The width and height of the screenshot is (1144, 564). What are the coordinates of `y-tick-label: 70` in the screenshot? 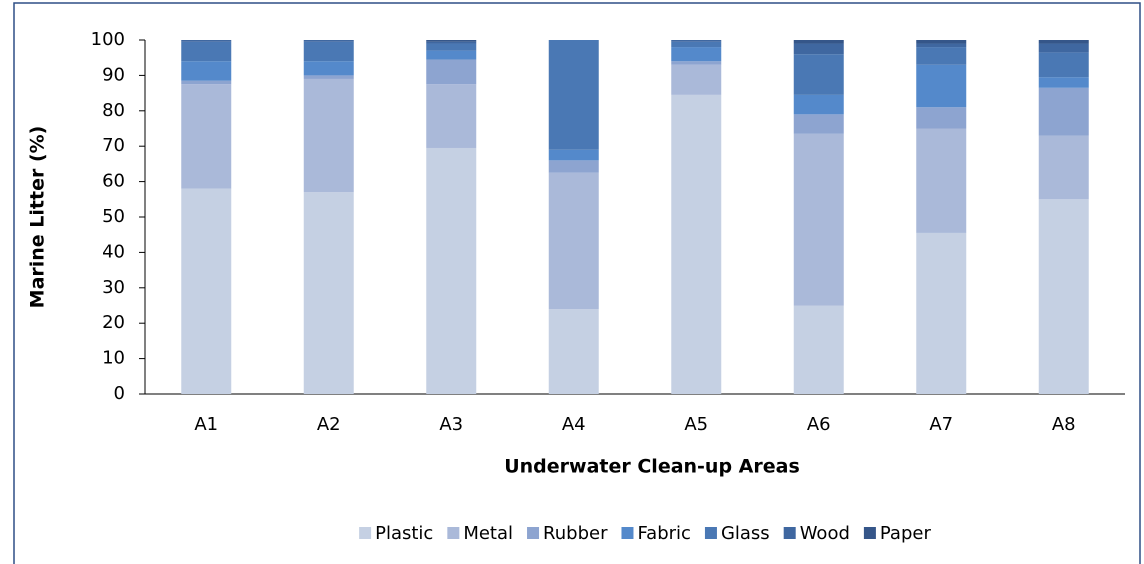 It's located at (113, 145).